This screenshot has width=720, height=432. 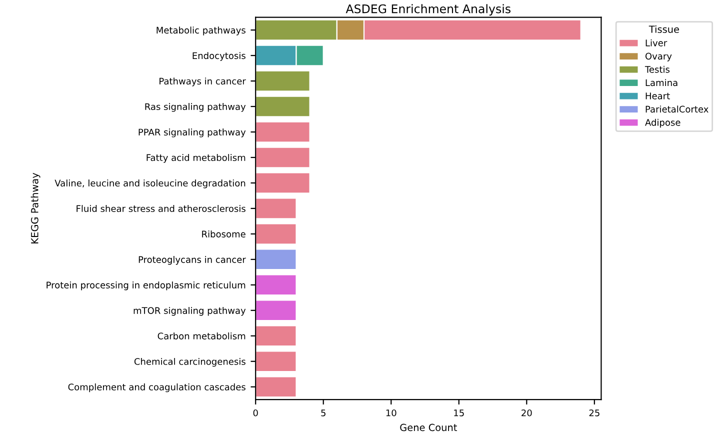 What do you see at coordinates (202, 336) in the screenshot?
I see `y-tick-label: Carbon metabolism` at bounding box center [202, 336].